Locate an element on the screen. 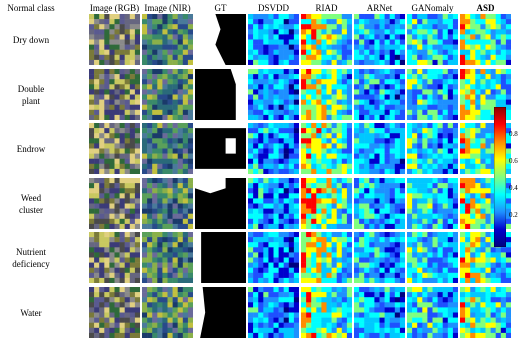 Image resolution: width=518 pixels, height=339 pixels. row-label-line: Dry down is located at coordinates (31, 39).